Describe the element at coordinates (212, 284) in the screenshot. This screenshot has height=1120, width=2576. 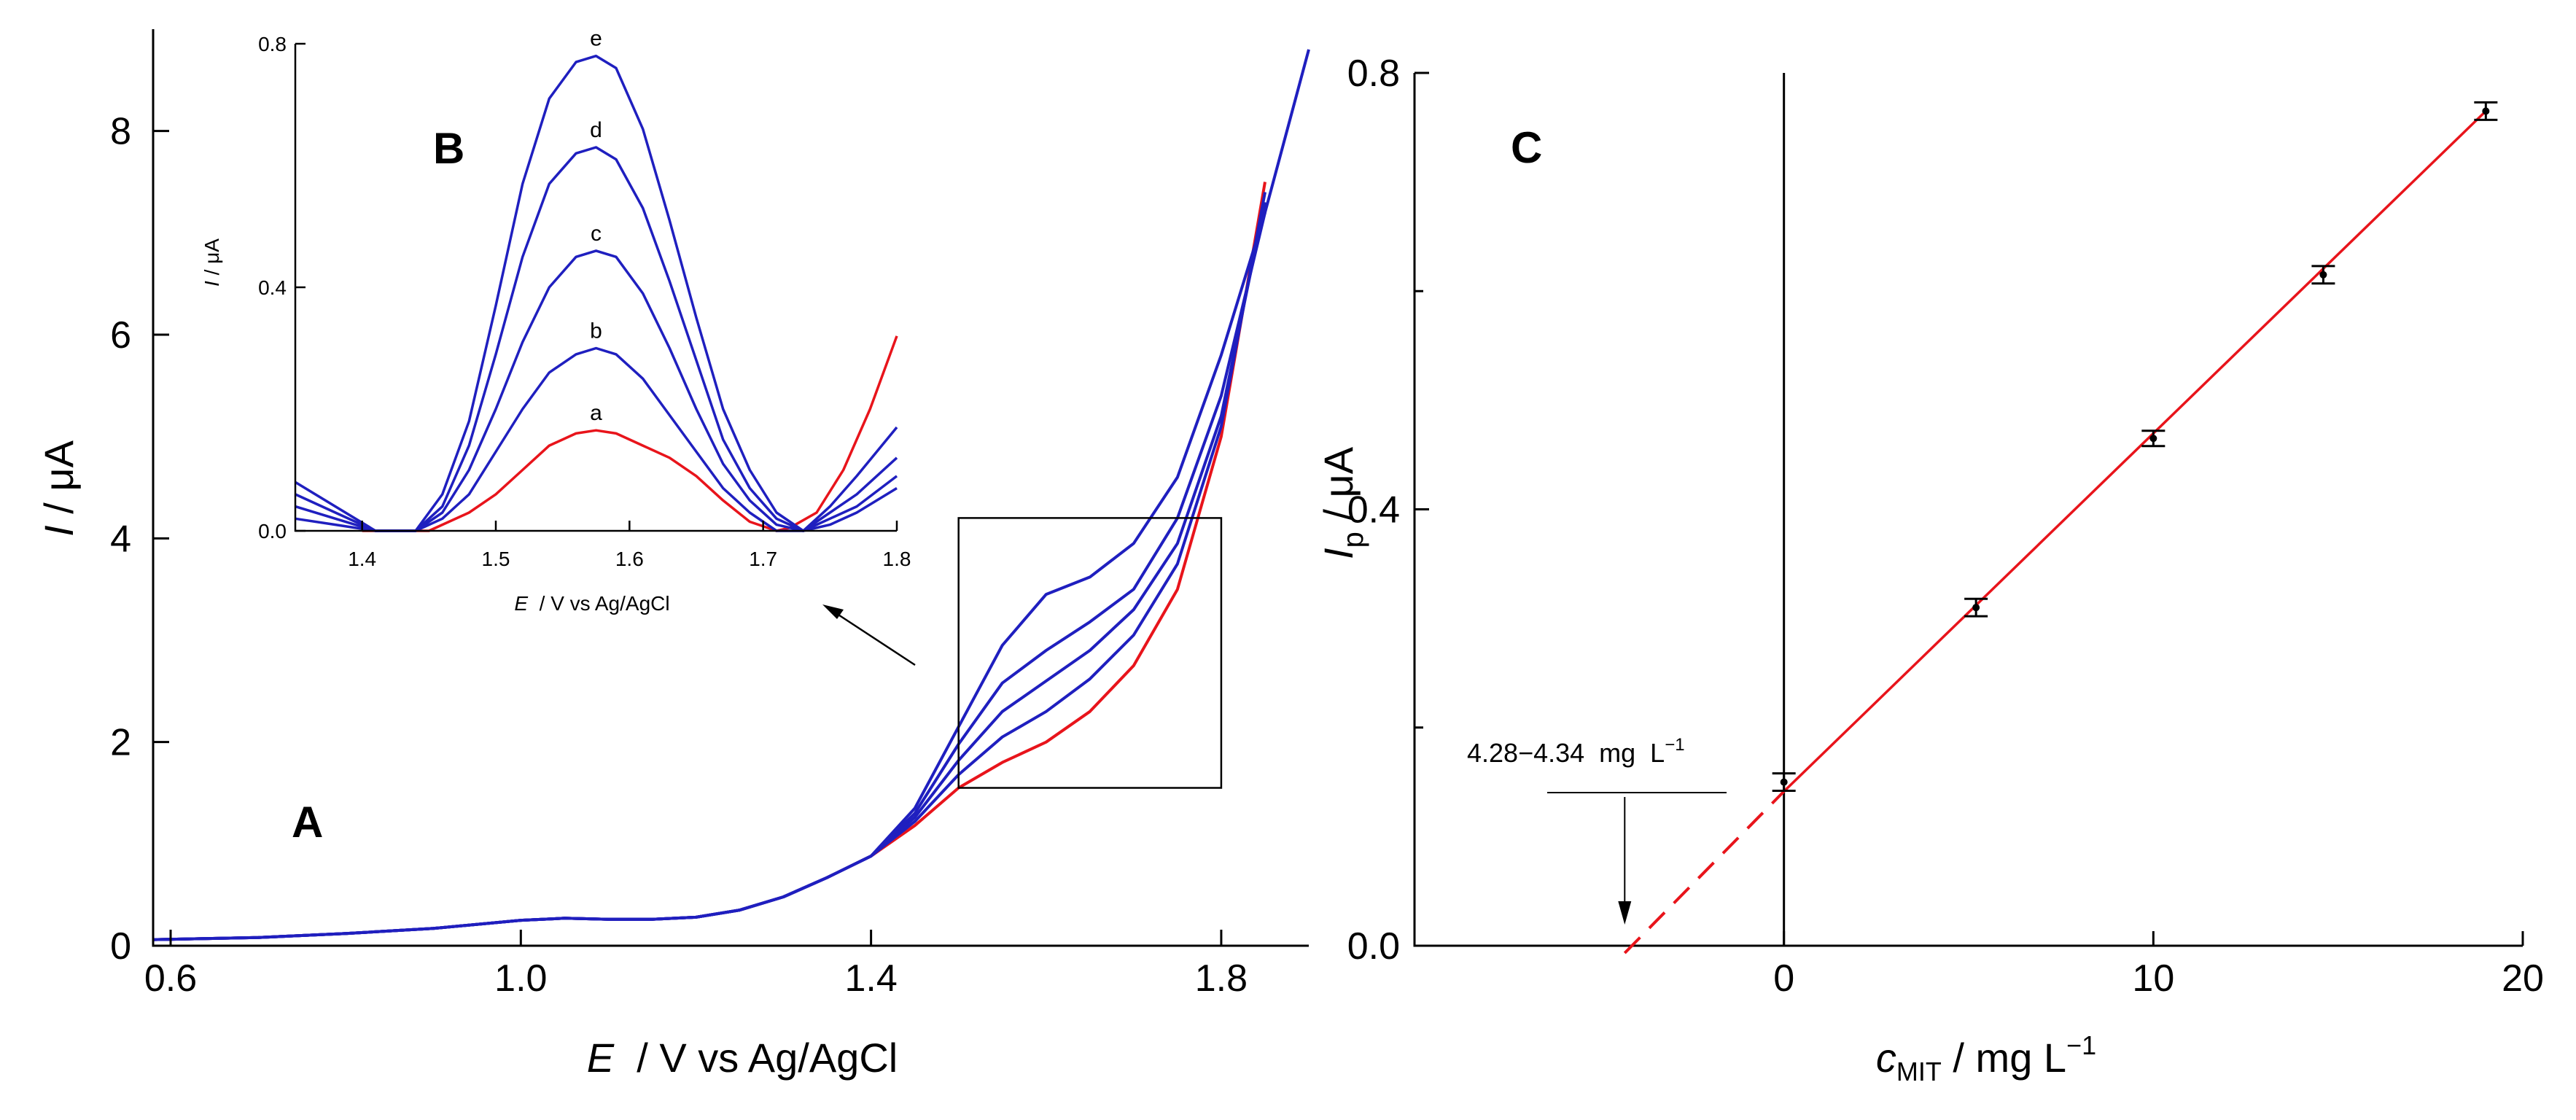
I see `panel-b-y-axis-symbol: I` at that location.